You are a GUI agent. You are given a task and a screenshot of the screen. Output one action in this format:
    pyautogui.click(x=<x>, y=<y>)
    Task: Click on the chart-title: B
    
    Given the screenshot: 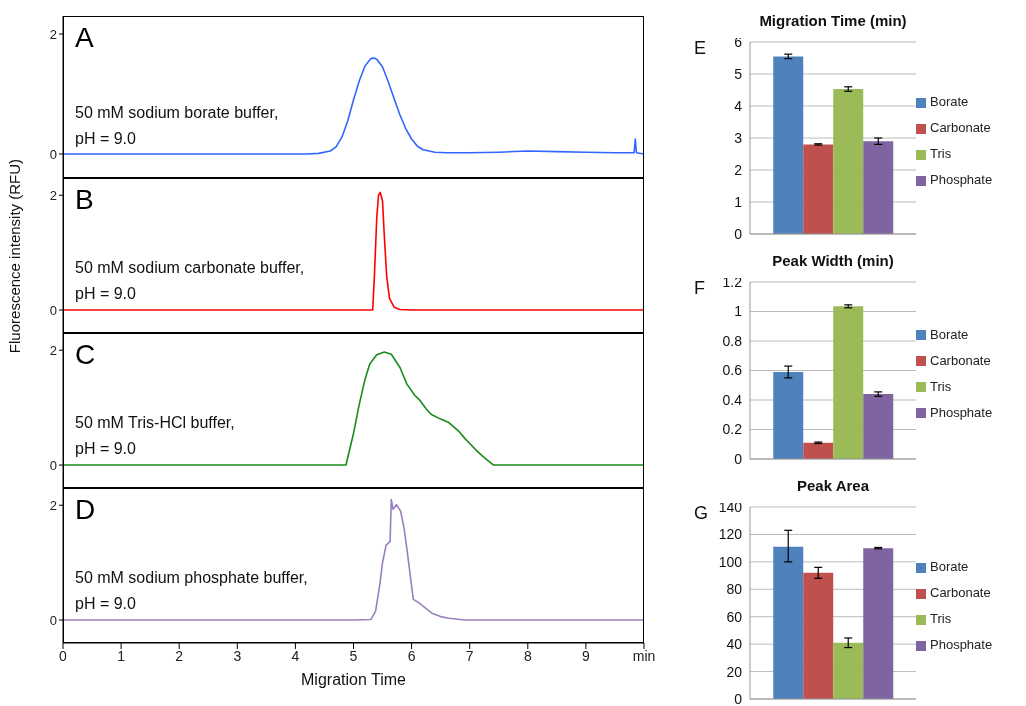 What is the action you would take?
    pyautogui.click(x=84, y=200)
    